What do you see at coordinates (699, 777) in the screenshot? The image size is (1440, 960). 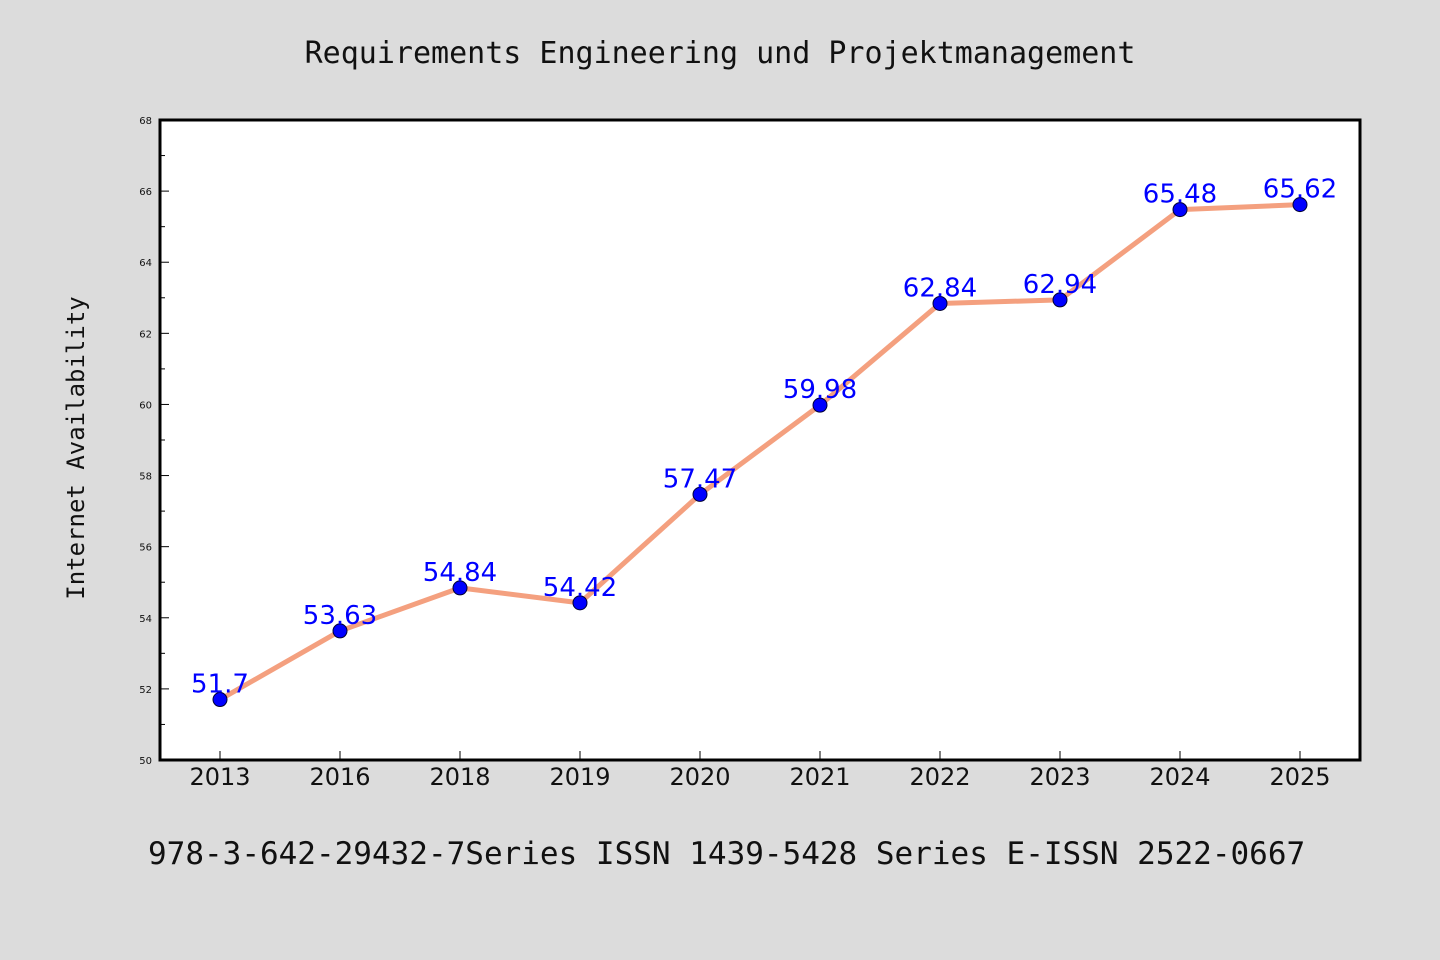 I see `x-tick-label: 2020` at bounding box center [699, 777].